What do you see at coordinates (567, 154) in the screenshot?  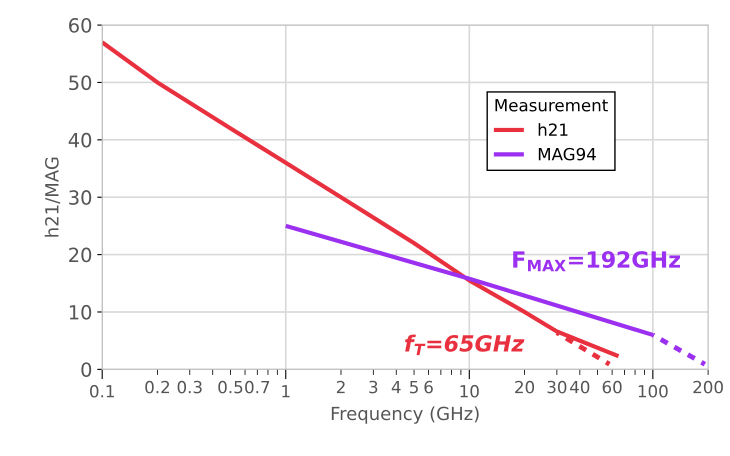 I see `legend-label: MAG94` at bounding box center [567, 154].